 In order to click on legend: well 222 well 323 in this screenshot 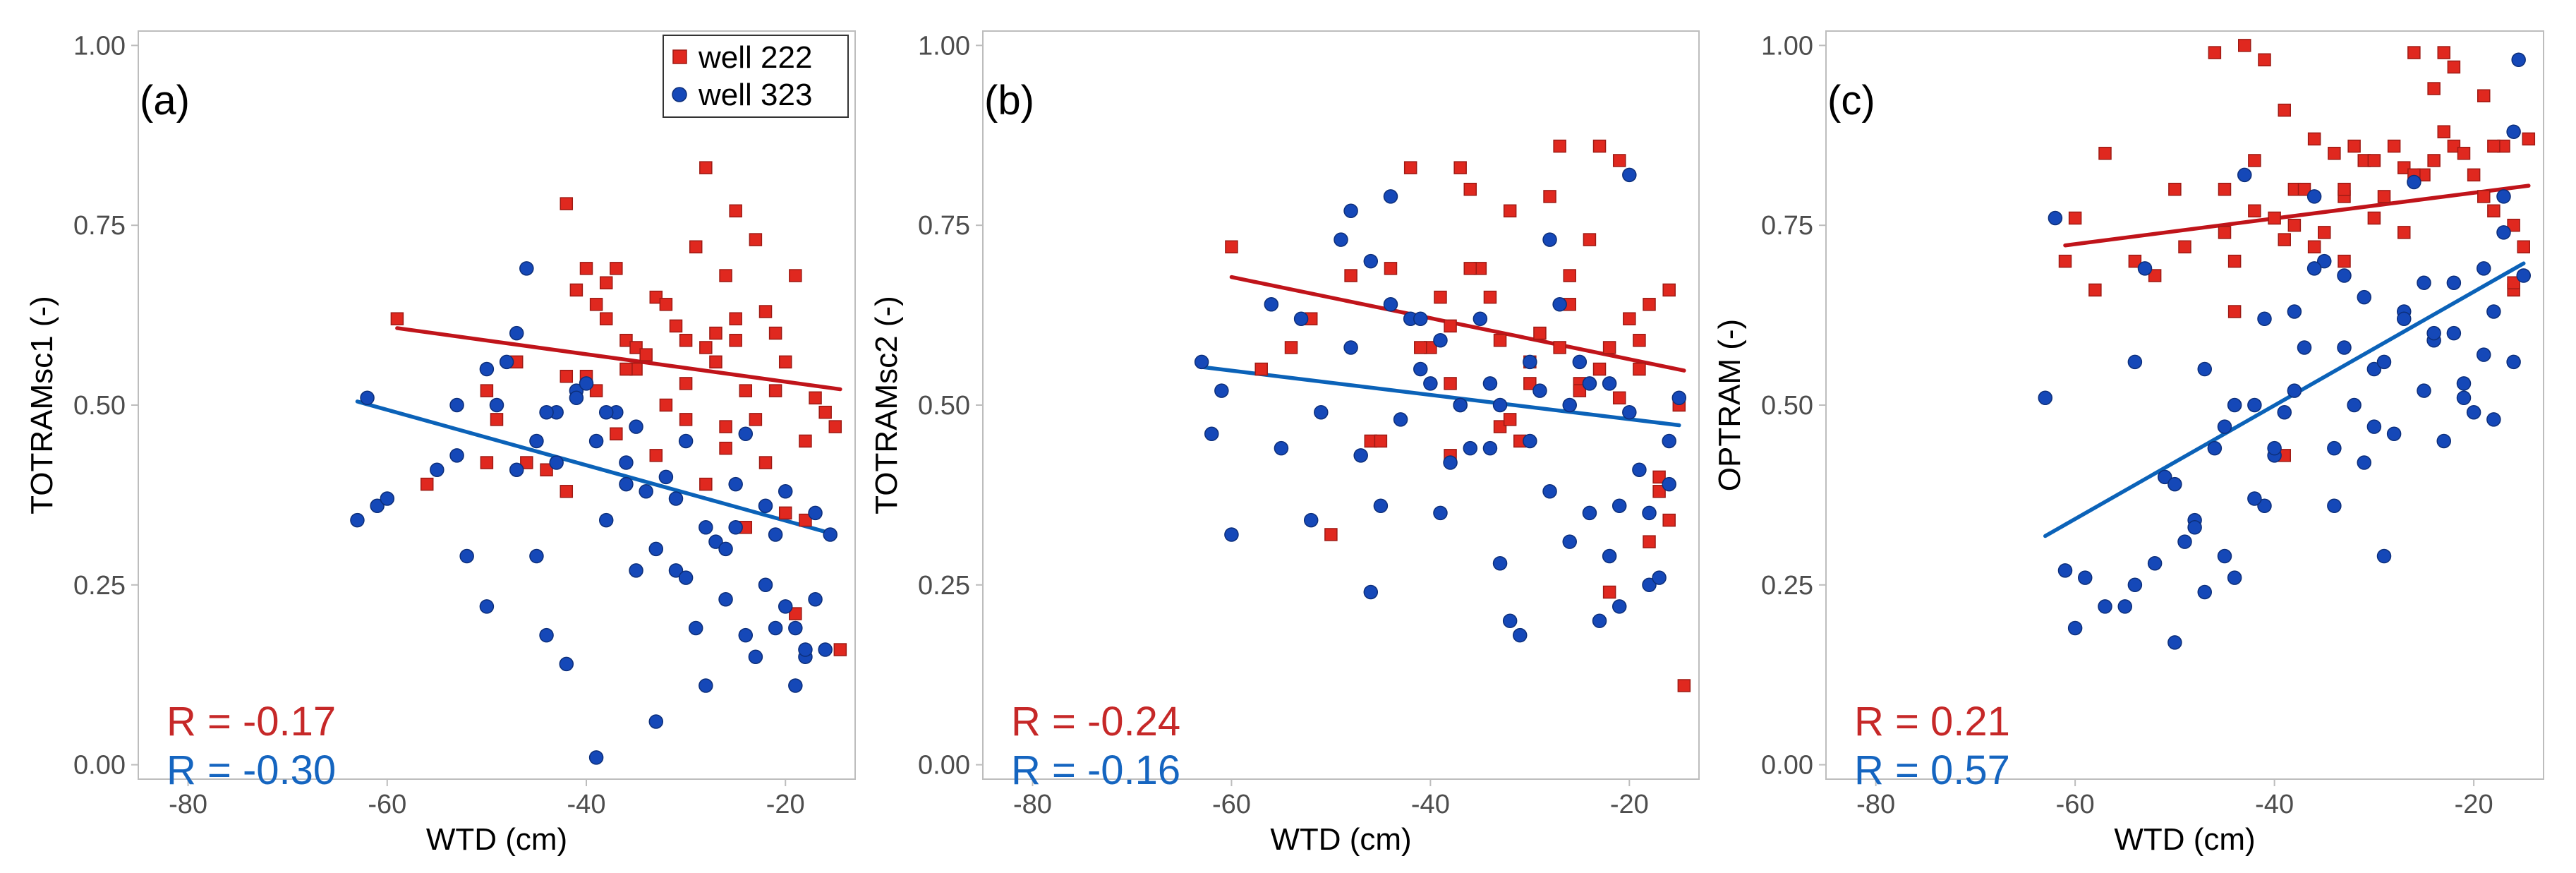, I will do `click(756, 76)`.